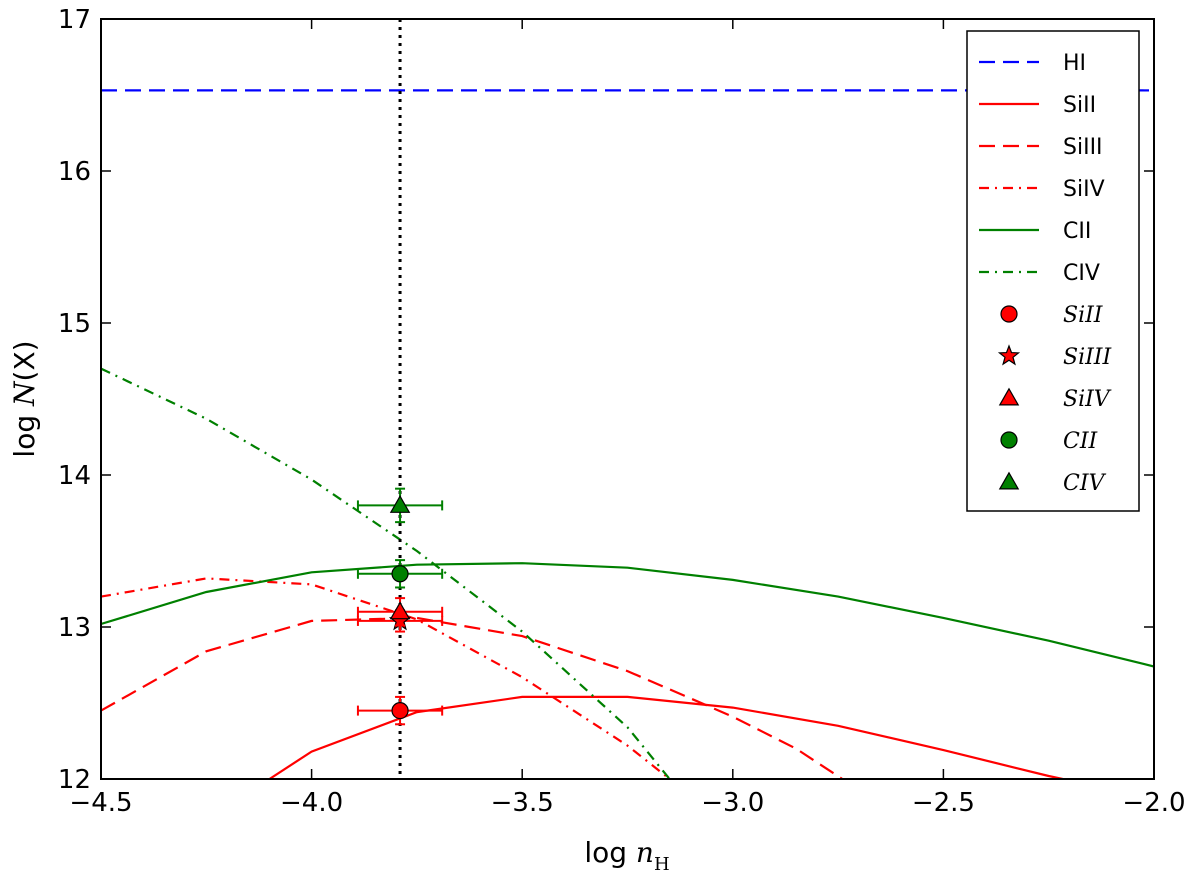  Describe the element at coordinates (74, 324) in the screenshot. I see `y-tick-label: 15` at that location.